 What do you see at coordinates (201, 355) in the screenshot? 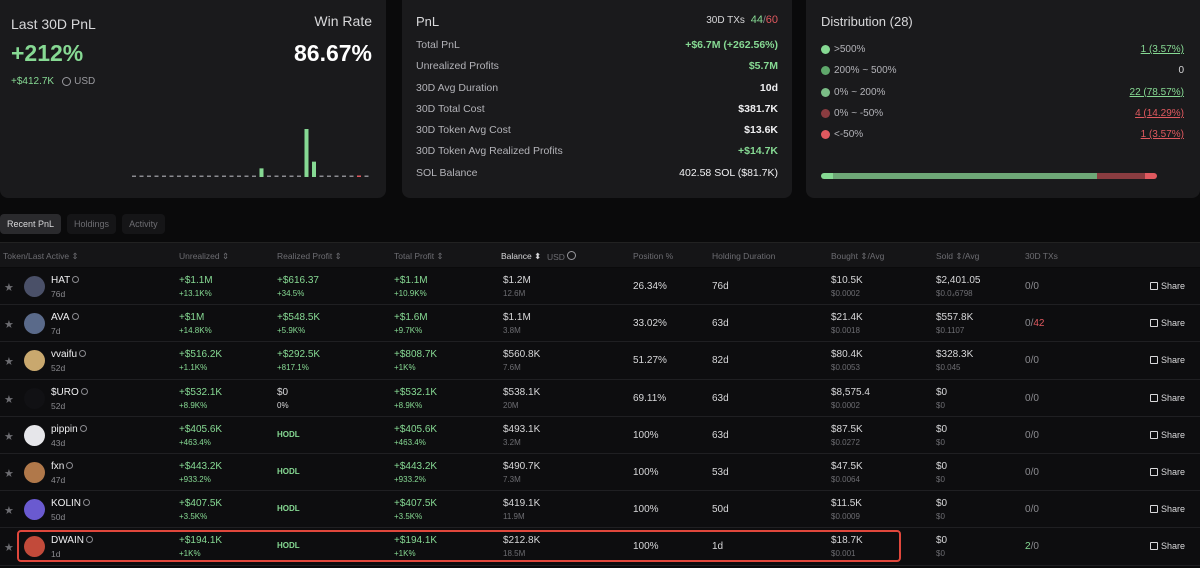
I see `unrealized-value: +$516.2K` at bounding box center [201, 355].